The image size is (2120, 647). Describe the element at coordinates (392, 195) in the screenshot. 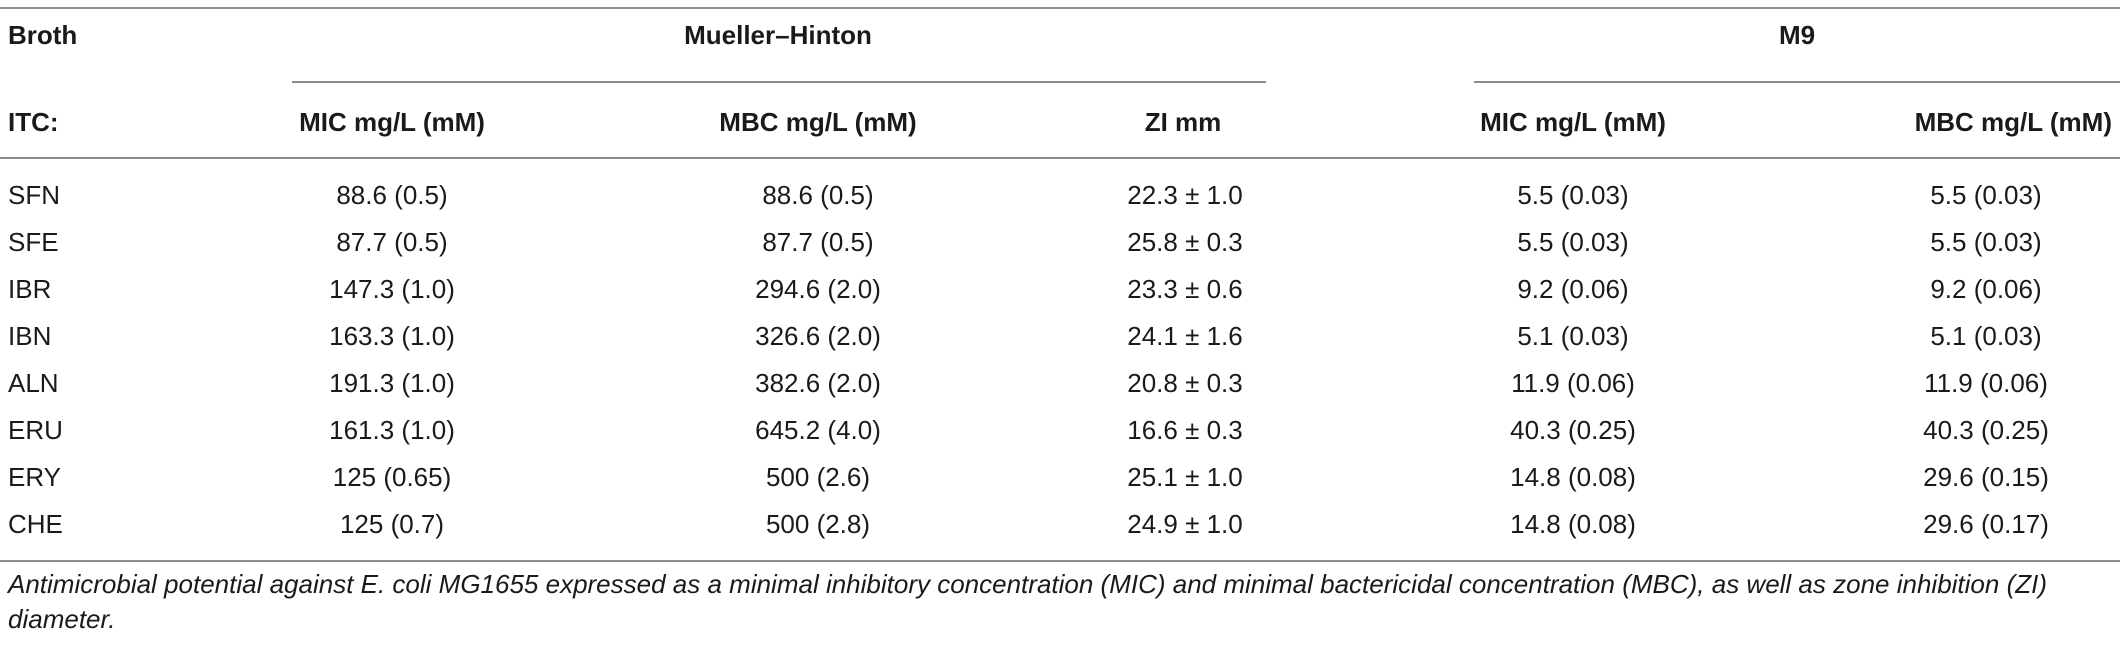

I see `cell-mh-mic: 88.6 (0.5)` at that location.